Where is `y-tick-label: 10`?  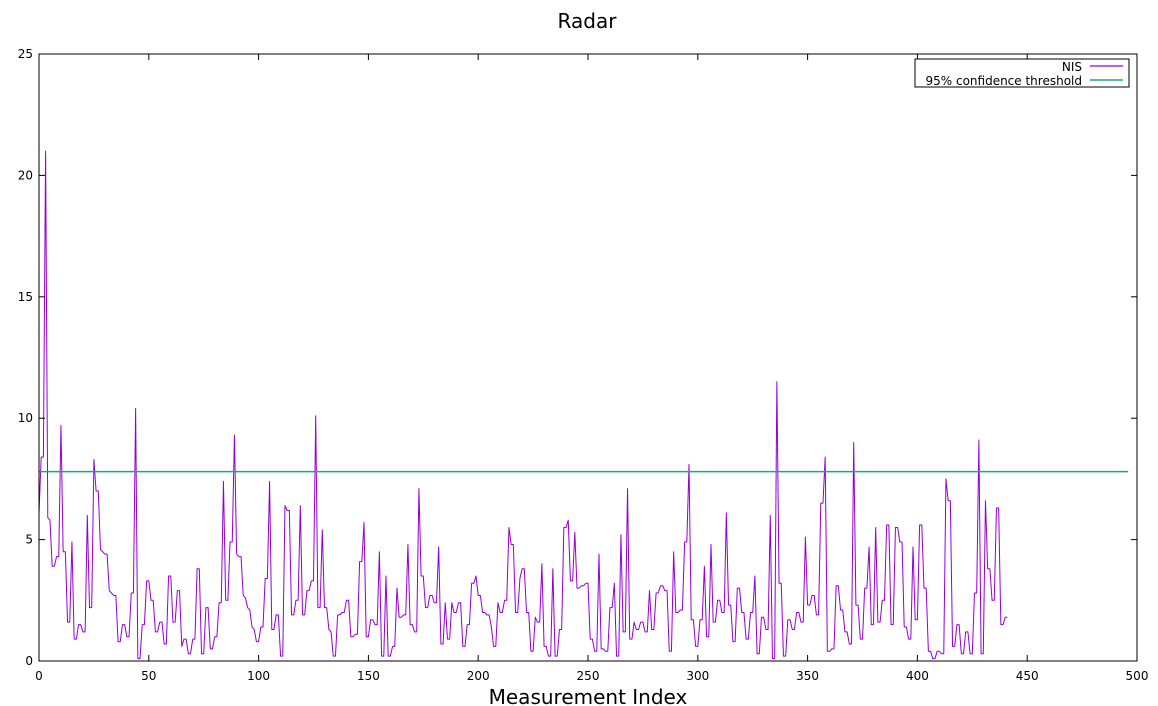 y-tick-label: 10 is located at coordinates (25, 418).